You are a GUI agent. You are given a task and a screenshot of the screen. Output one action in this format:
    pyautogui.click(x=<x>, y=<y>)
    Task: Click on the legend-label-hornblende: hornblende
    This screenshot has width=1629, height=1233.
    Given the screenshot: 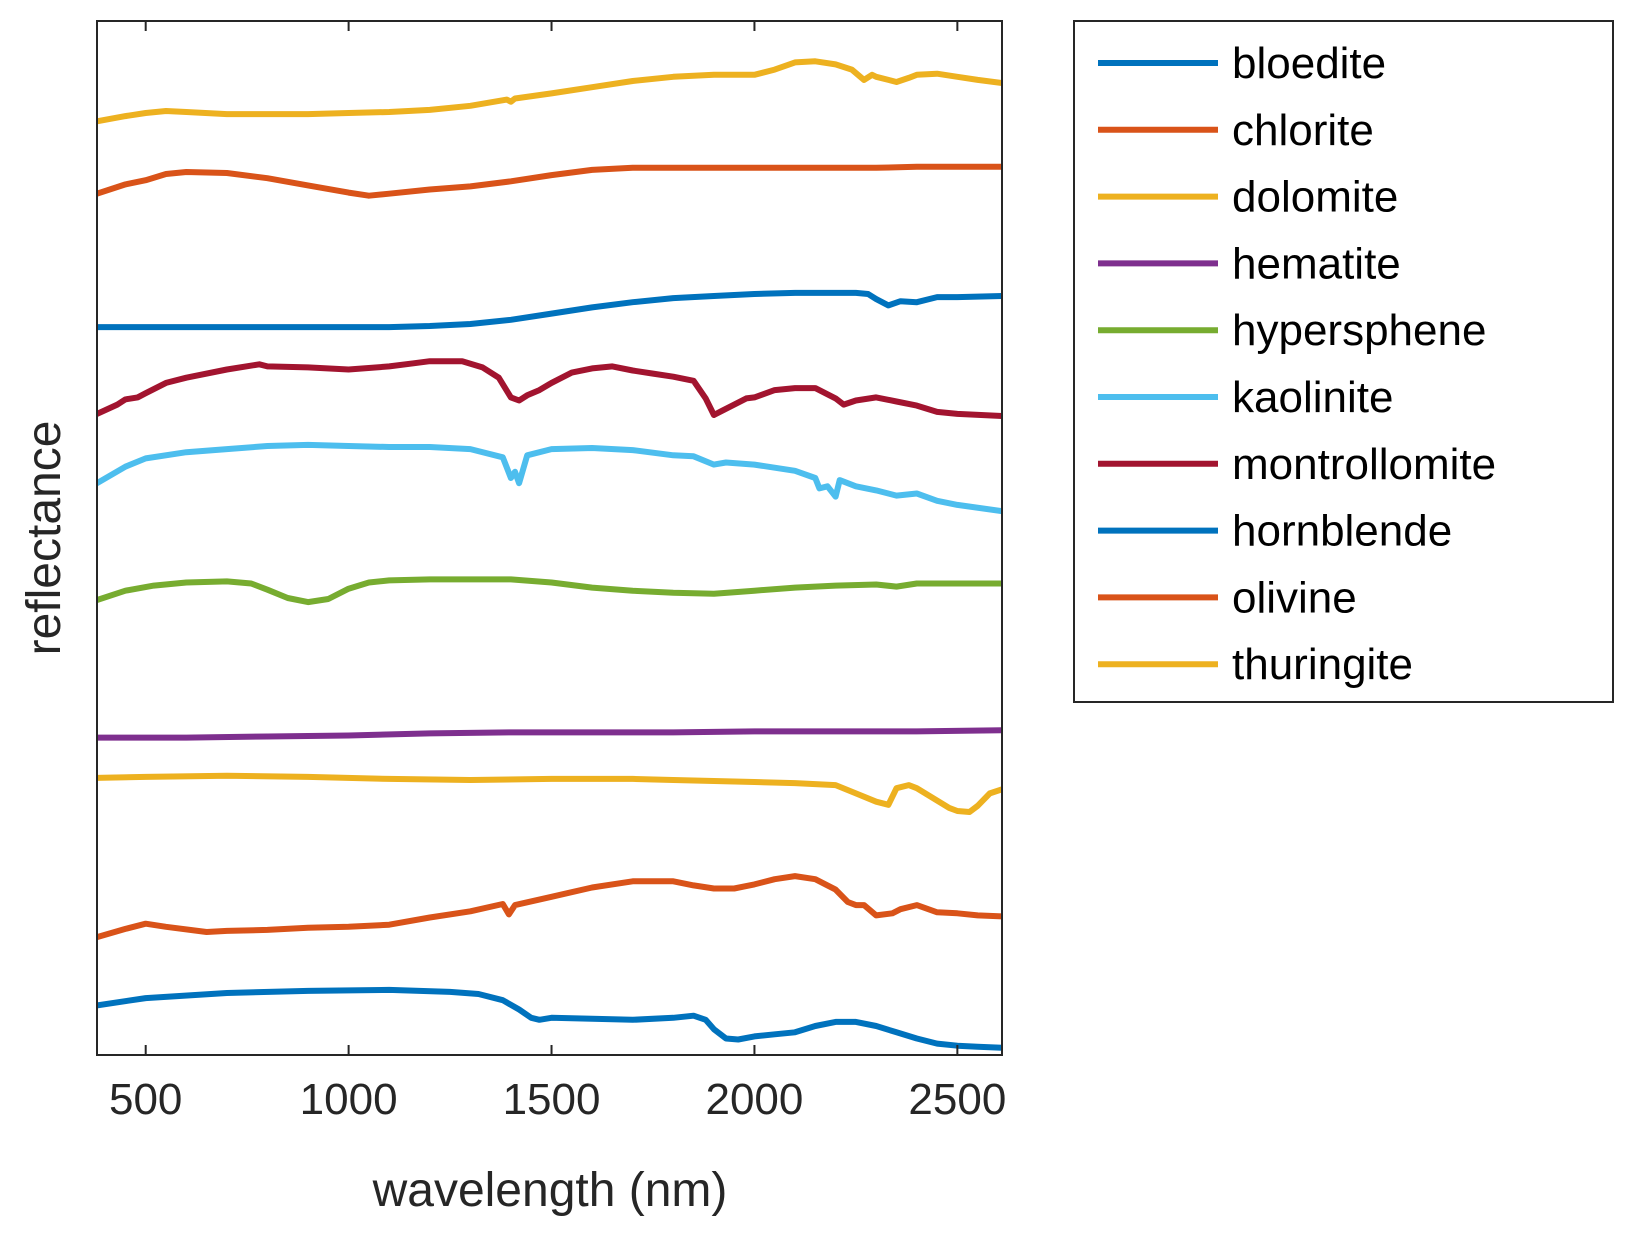 What is the action you would take?
    pyautogui.click(x=1342, y=531)
    